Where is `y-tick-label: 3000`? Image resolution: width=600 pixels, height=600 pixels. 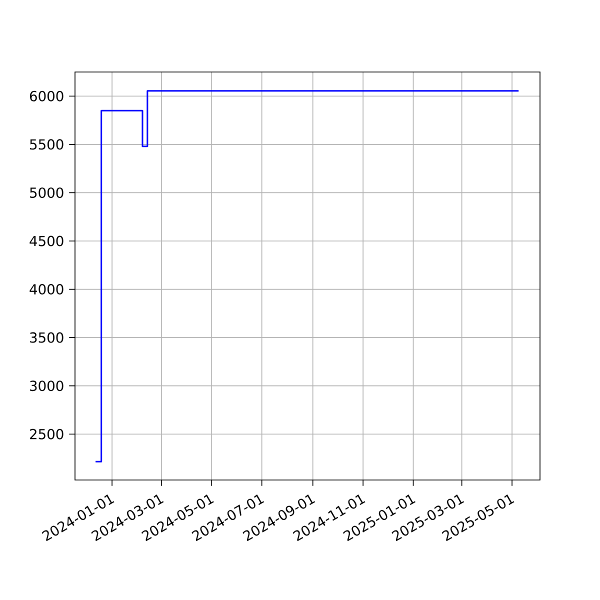 y-tick-label: 3000 is located at coordinates (47, 386).